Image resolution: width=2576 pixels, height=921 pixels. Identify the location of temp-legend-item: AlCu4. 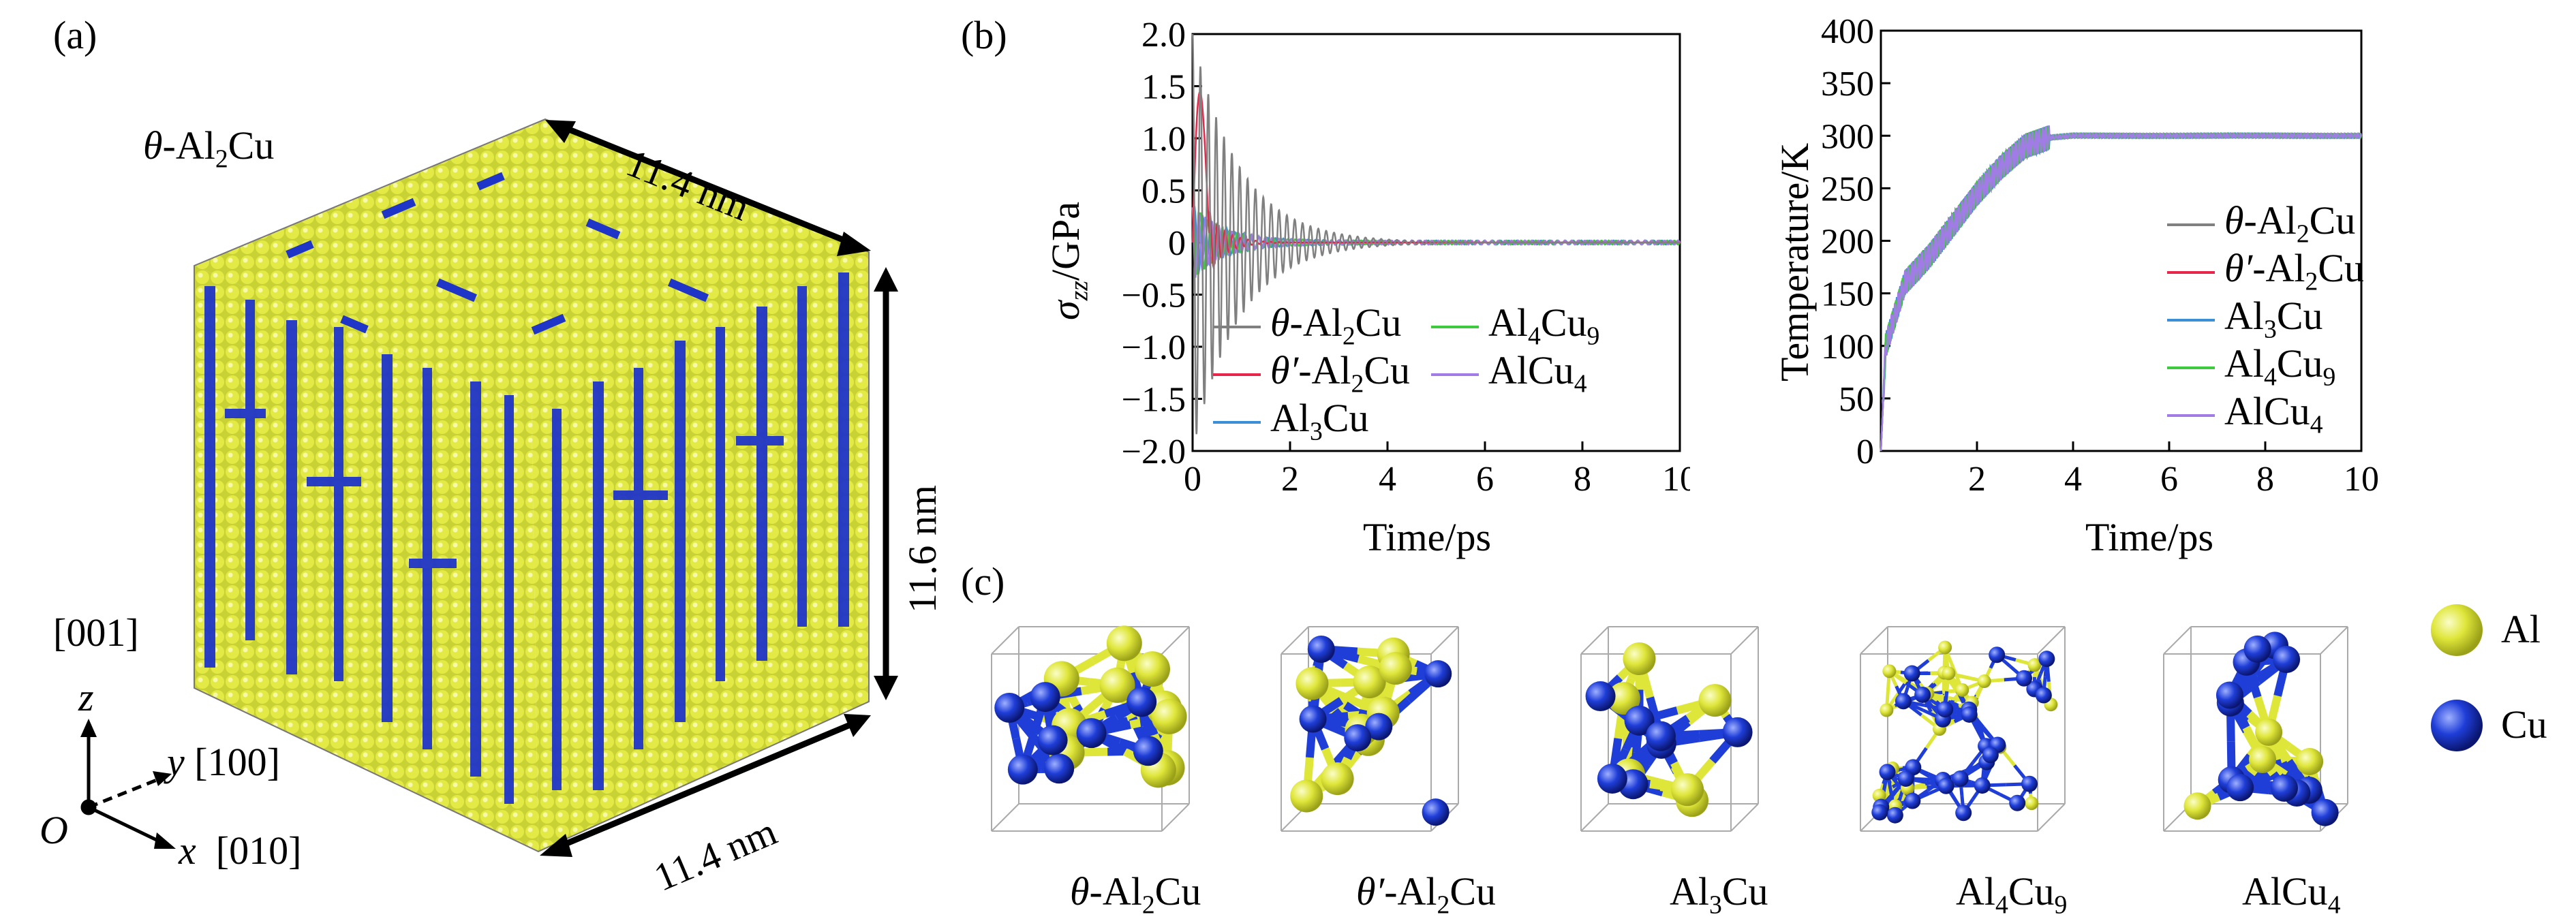
(2245, 414).